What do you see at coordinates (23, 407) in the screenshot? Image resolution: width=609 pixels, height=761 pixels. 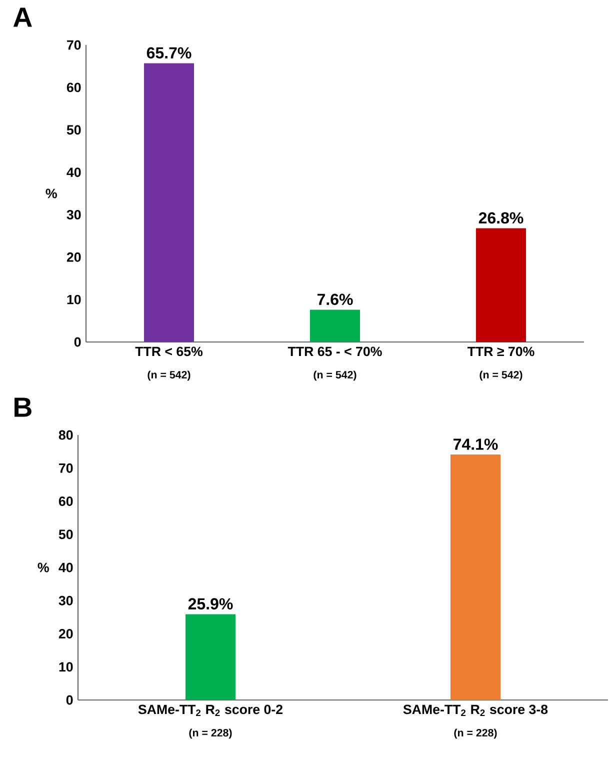 I see `chart-title: B` at bounding box center [23, 407].